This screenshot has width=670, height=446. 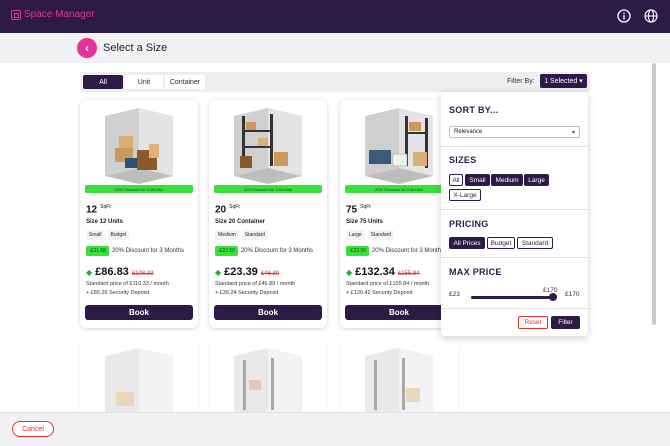 I want to click on price: £23.39, so click(x=241, y=272).